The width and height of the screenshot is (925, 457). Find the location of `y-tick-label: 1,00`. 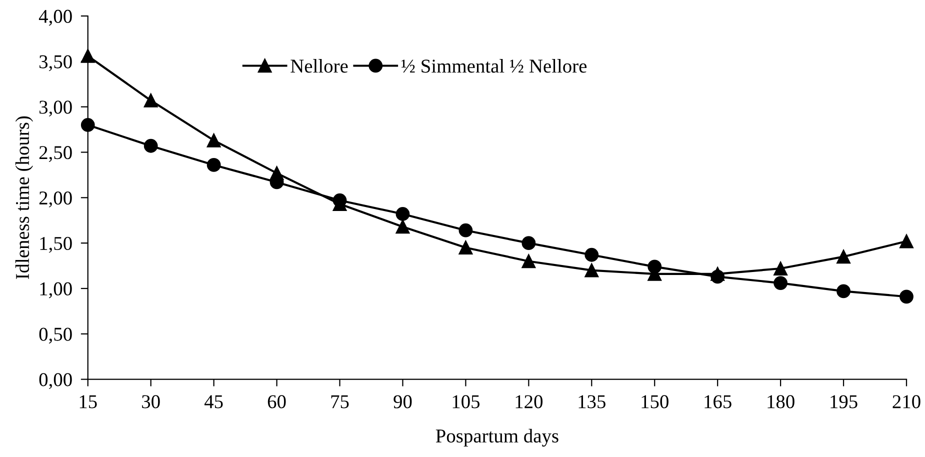

y-tick-label: 1,00 is located at coordinates (56, 290).